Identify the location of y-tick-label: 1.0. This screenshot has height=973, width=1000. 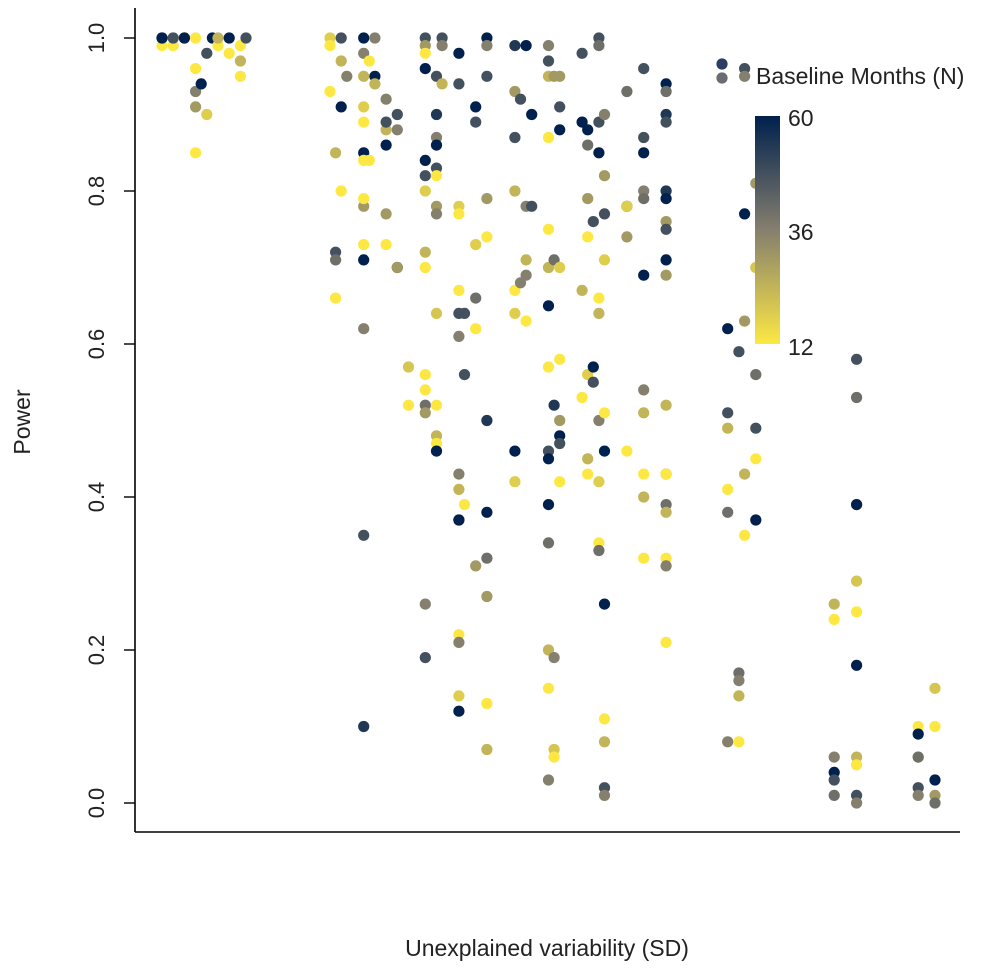
(96, 38).